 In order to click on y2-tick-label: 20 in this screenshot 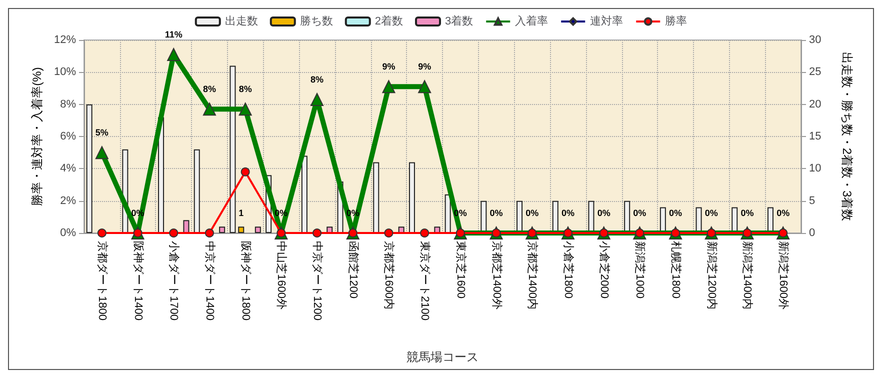, I will do `click(815, 104)`.